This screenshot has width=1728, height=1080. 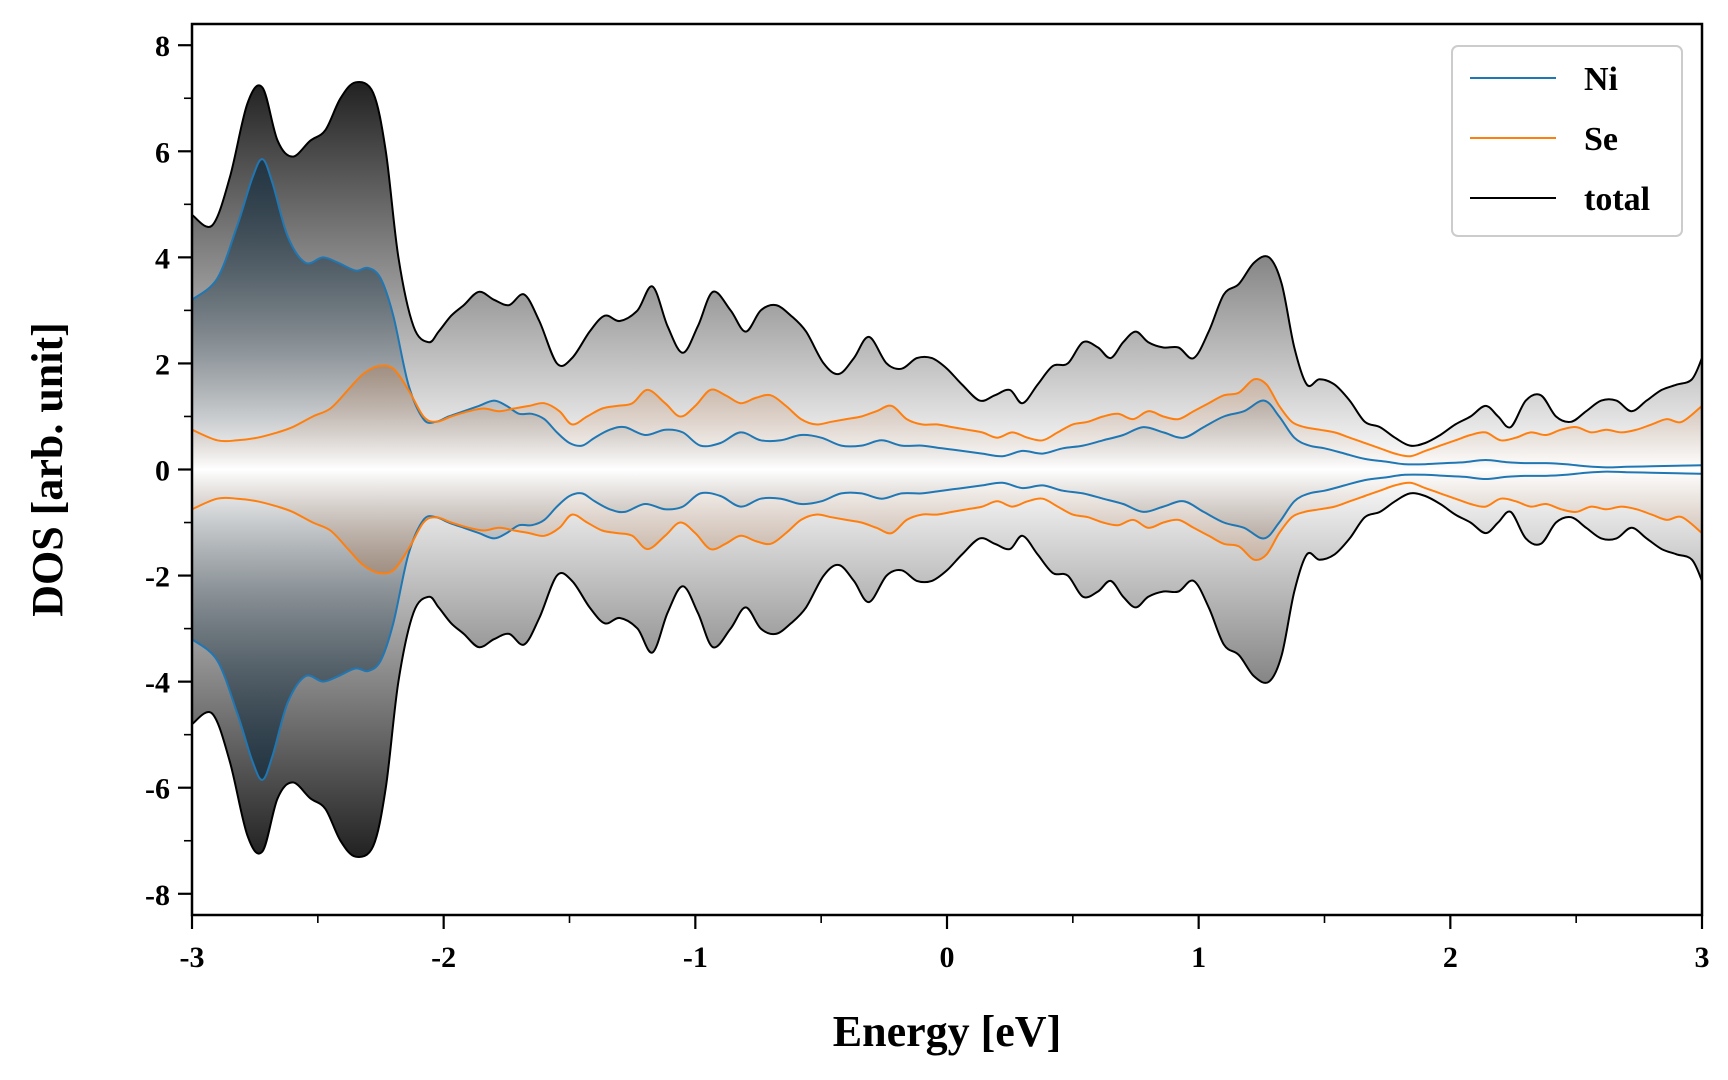 I want to click on y-tick-label: 2, so click(x=162, y=364).